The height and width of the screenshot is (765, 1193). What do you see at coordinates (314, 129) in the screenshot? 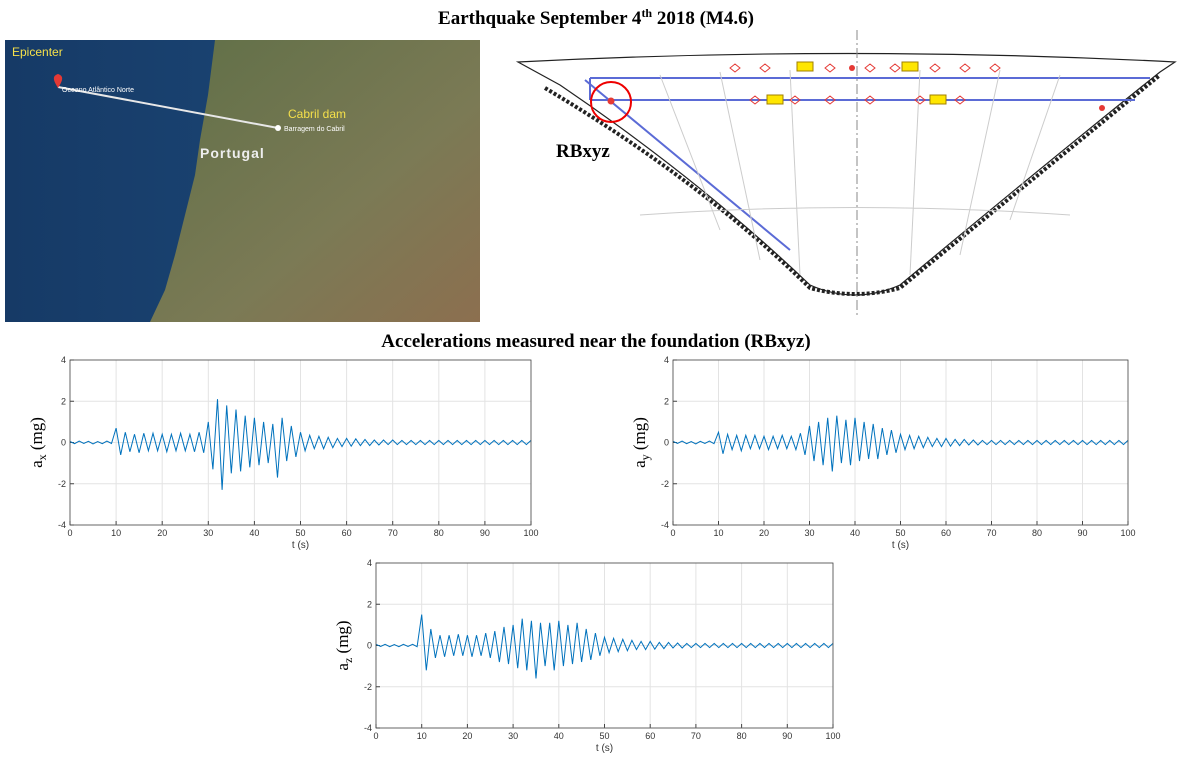
I see `map-label: Barragem do Cabril` at bounding box center [314, 129].